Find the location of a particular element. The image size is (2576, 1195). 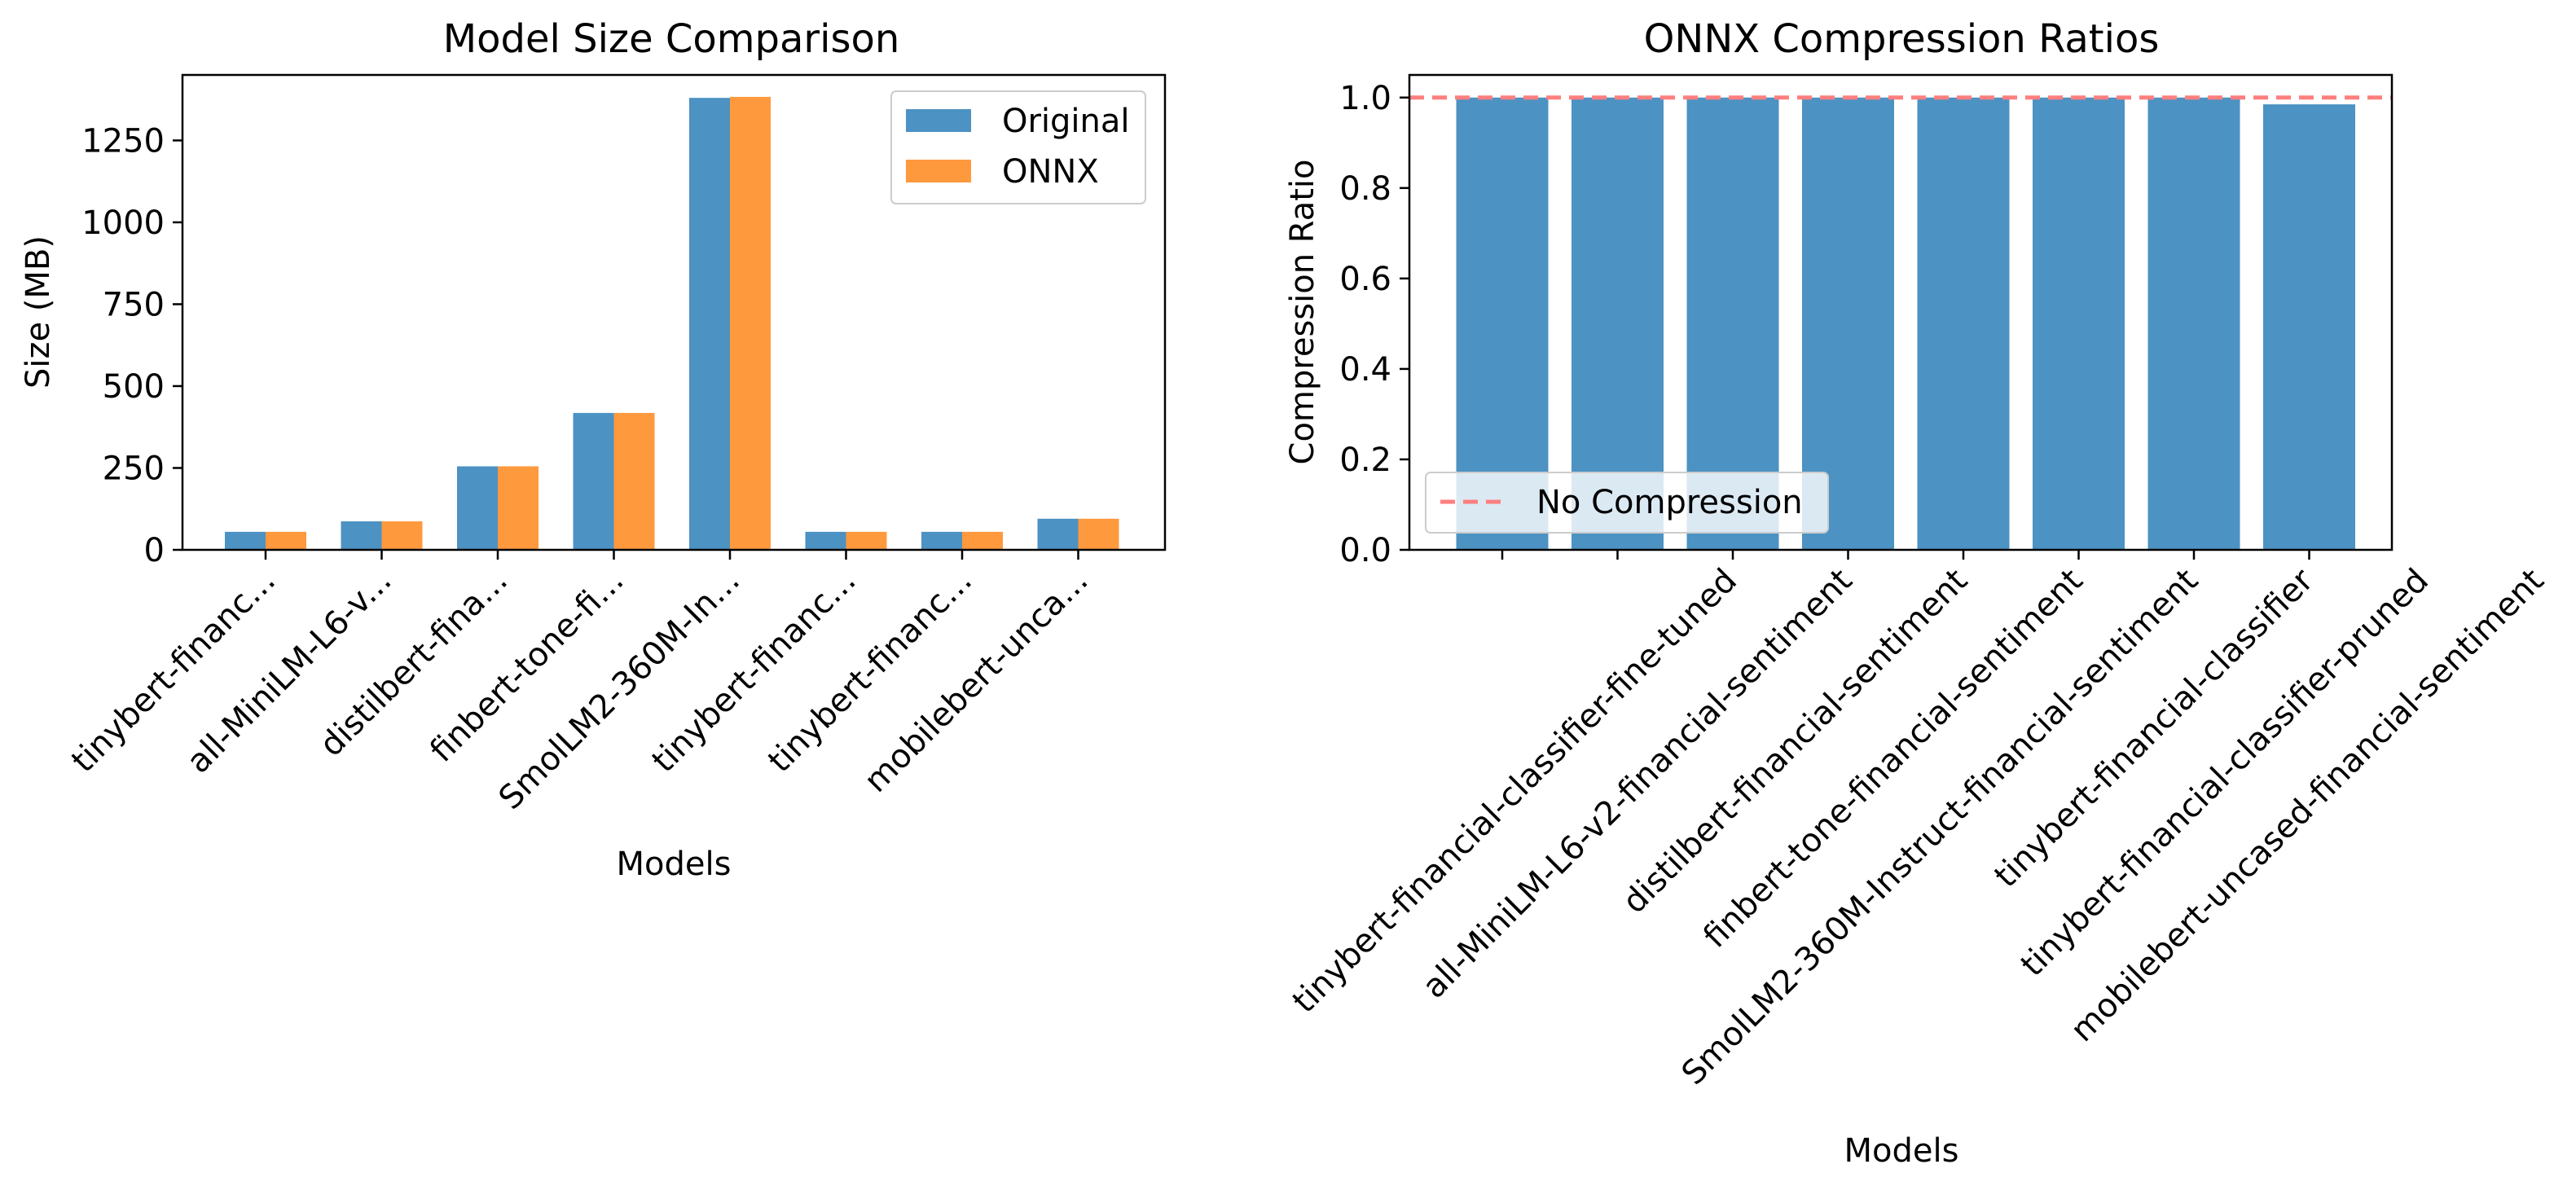

y-axis-ticks: 0 250 500 750 1000 1250 is located at coordinates (131, 345).